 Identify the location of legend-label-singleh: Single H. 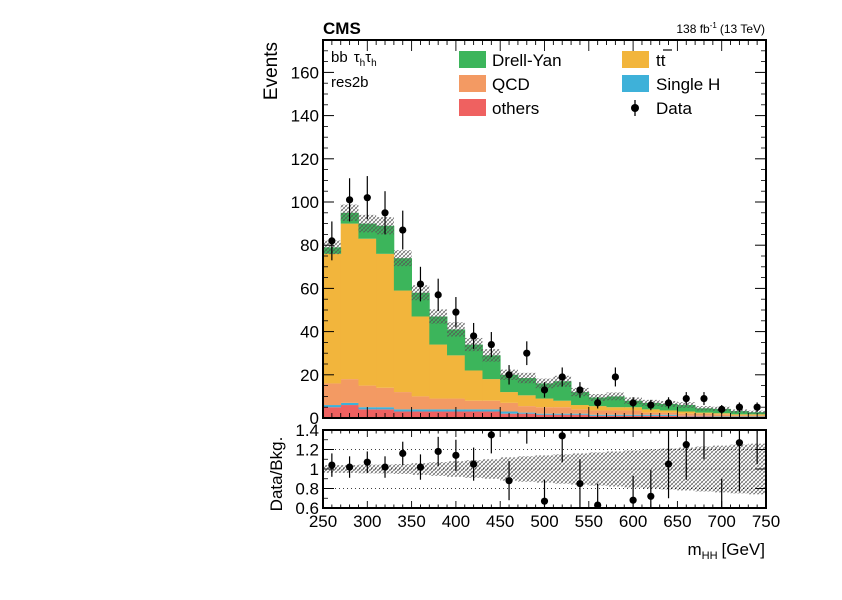
(688, 84).